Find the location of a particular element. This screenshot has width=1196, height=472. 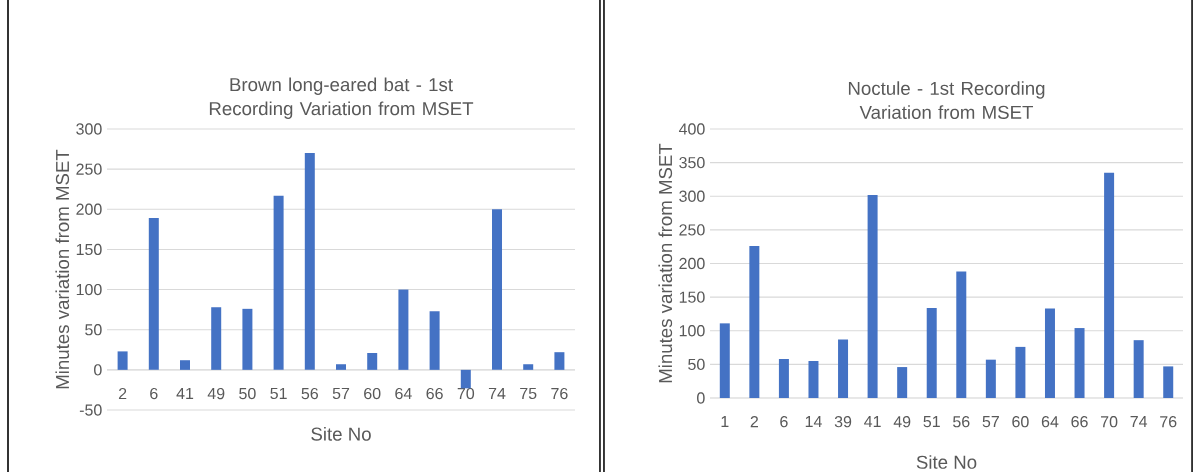

x-tick-label: 39 is located at coordinates (843, 422).